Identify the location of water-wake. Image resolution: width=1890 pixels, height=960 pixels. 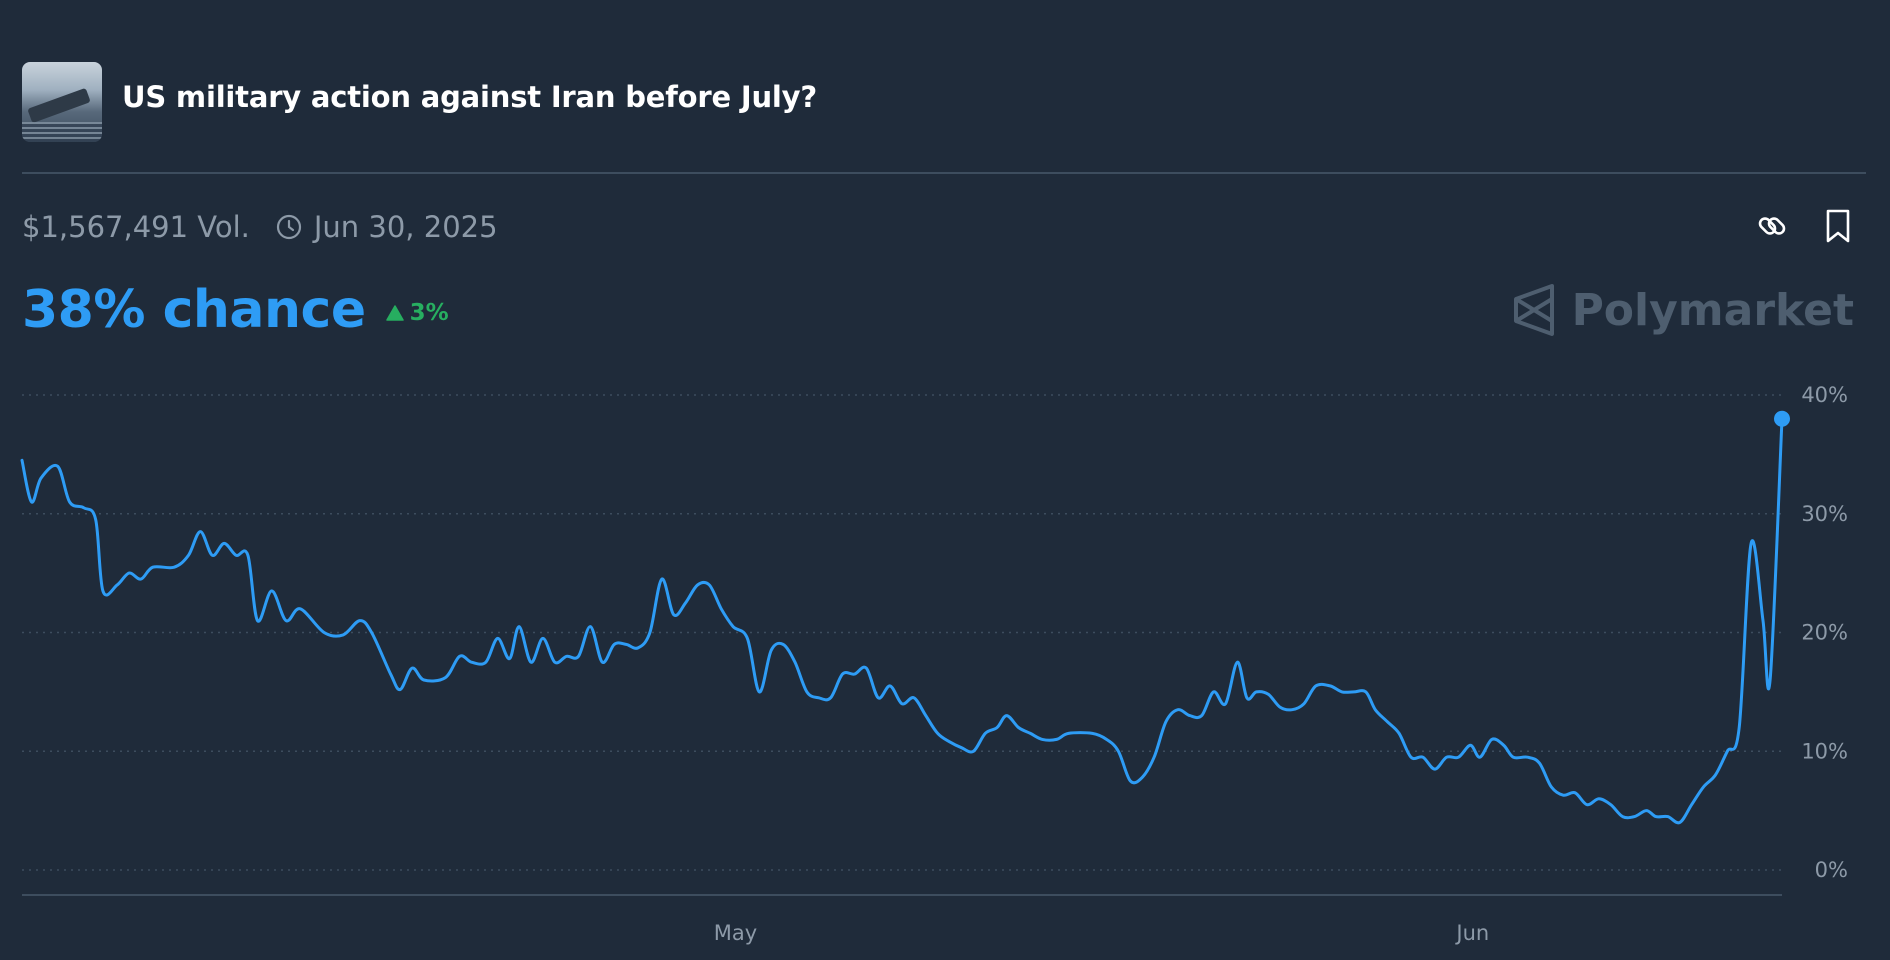
(62, 132).